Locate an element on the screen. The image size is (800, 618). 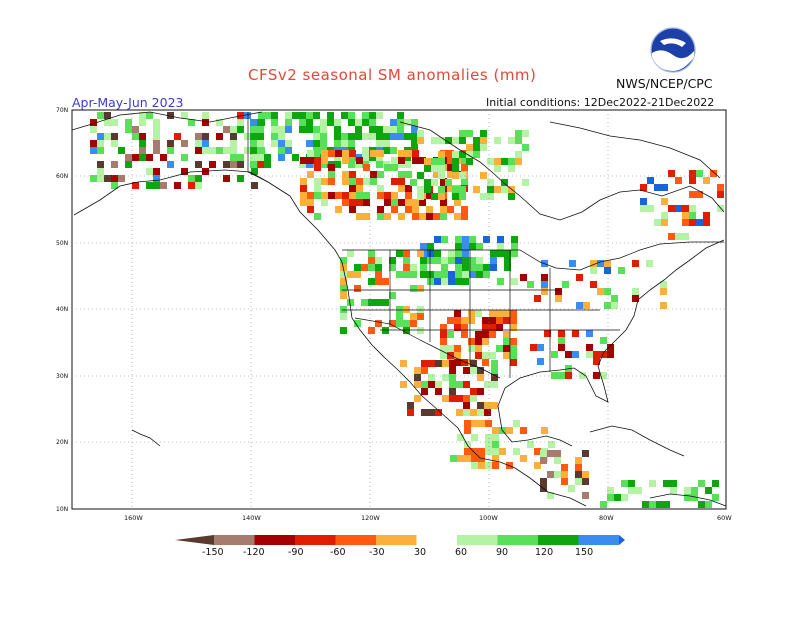
legend-box is located at coordinates (315, 540).